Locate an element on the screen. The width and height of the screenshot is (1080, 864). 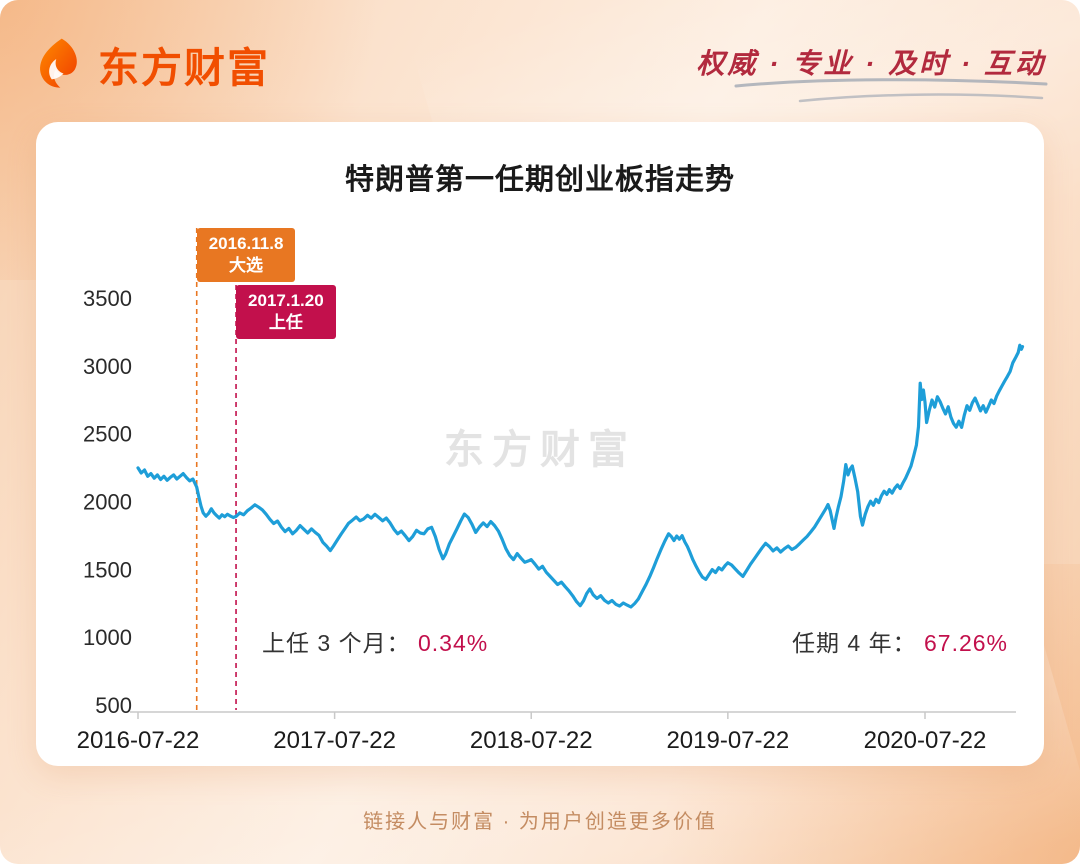
inauguration-marker-label: 上任 is located at coordinates (285, 323).